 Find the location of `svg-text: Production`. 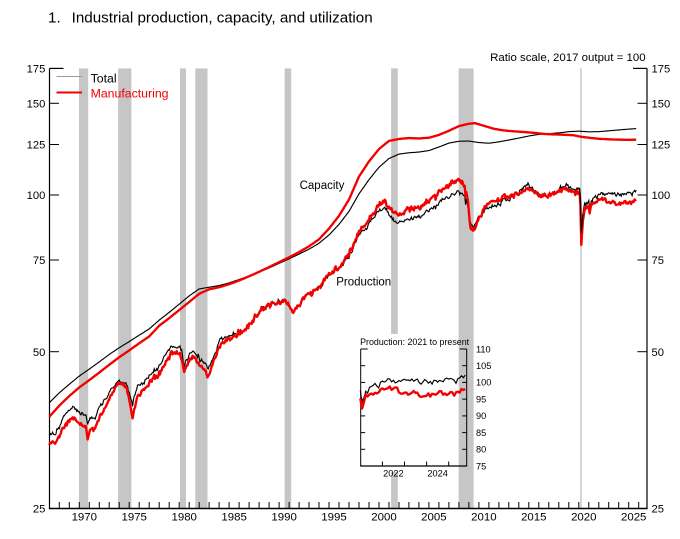

svg-text: Production is located at coordinates (363, 283).